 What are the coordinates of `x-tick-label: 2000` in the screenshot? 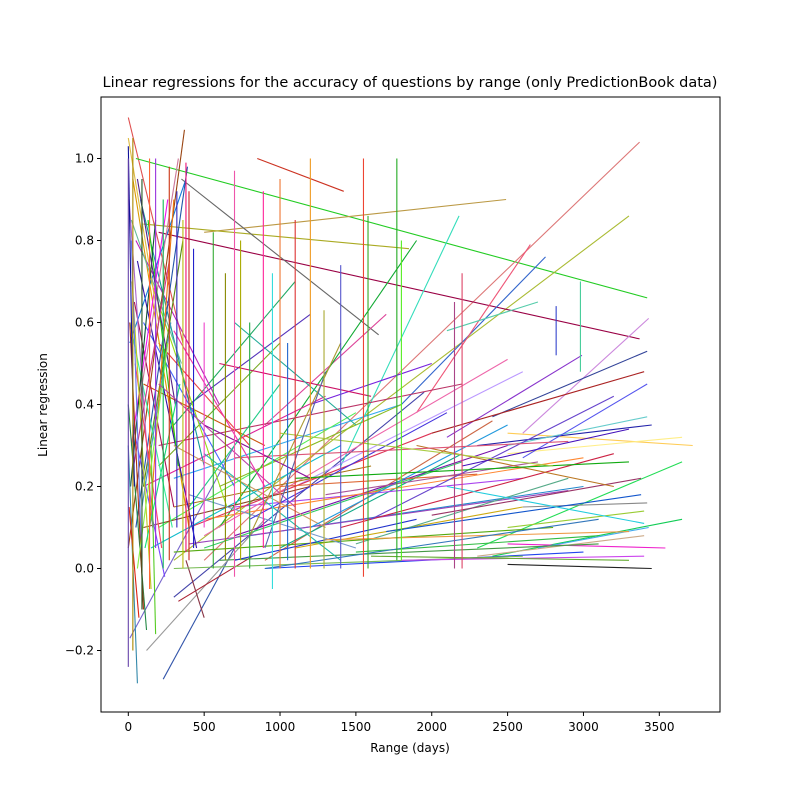 It's located at (431, 727).